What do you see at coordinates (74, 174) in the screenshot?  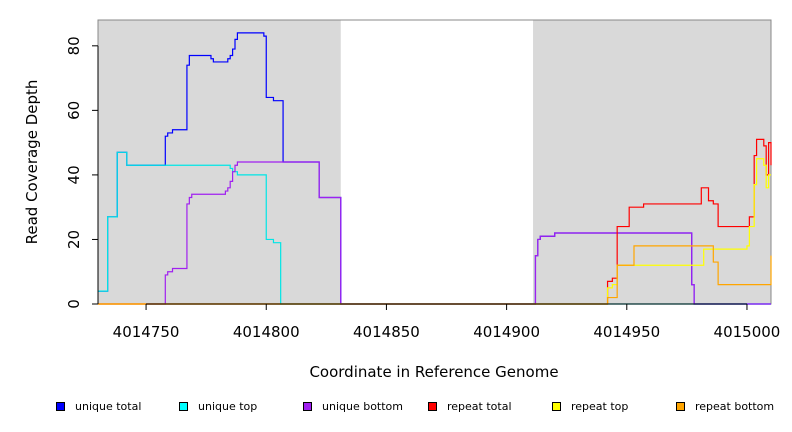 I see `y-tick-label: 40` at bounding box center [74, 174].